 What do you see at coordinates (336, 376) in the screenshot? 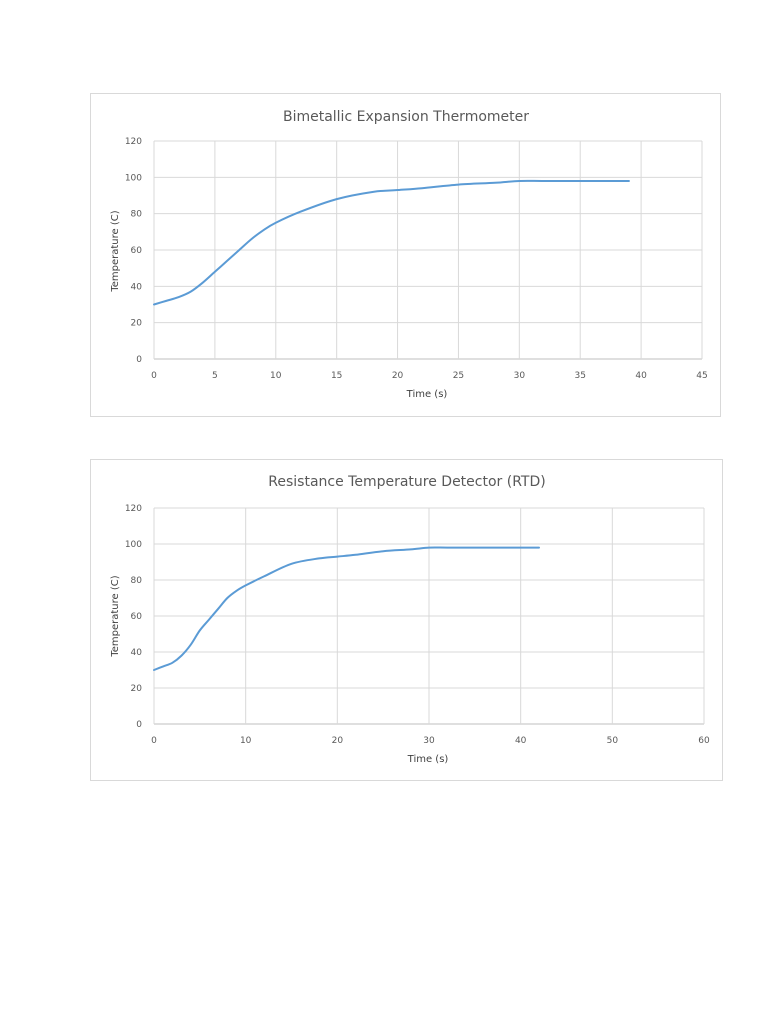
I see `x-tick-label: 15` at bounding box center [336, 376].